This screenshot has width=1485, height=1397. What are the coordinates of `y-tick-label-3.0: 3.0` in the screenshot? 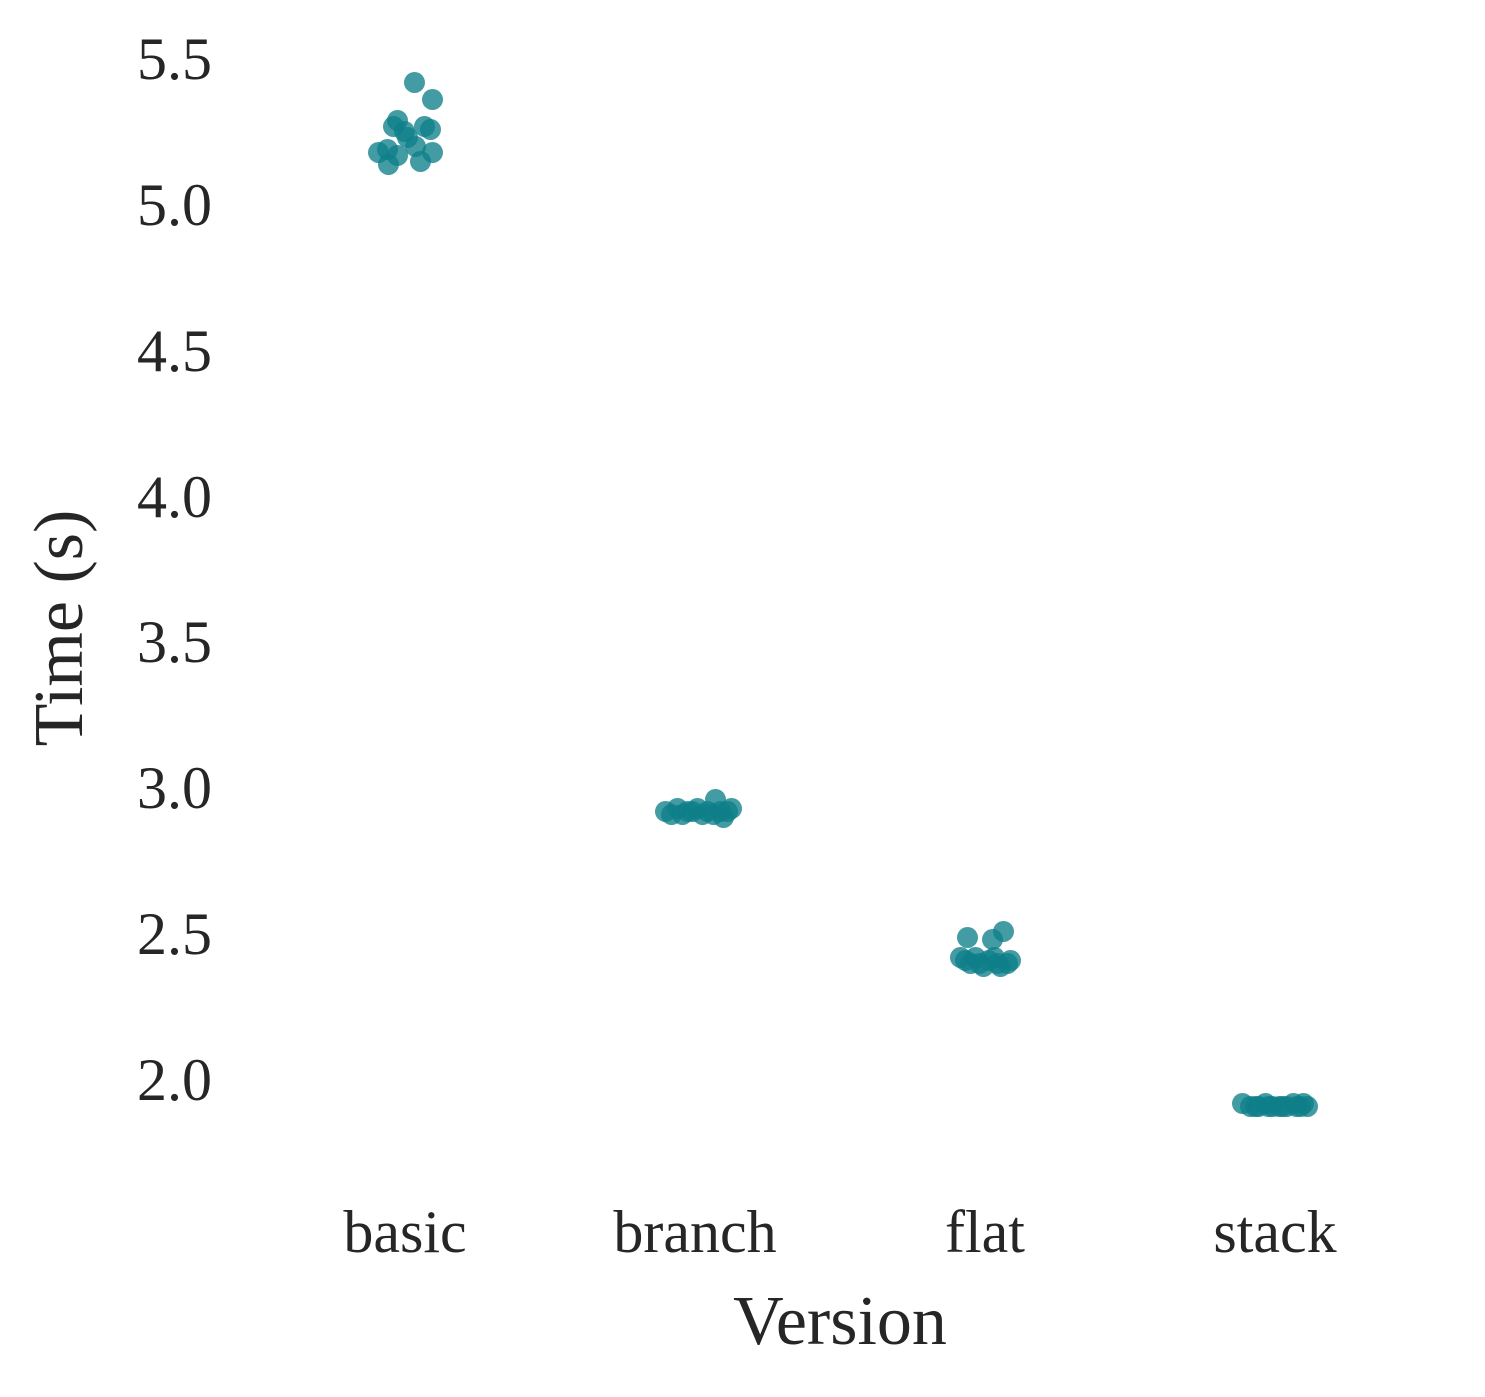 It's located at (174, 788).